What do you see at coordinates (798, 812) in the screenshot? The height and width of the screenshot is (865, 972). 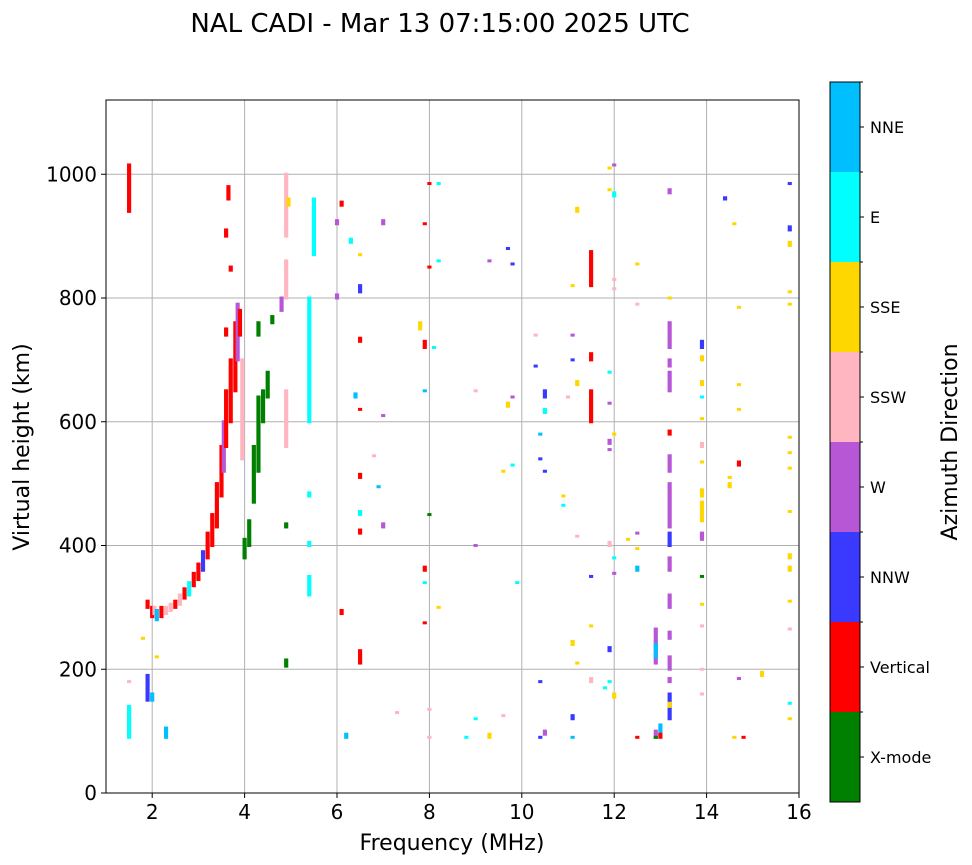 I see `x-tick-label: 16` at bounding box center [798, 812].